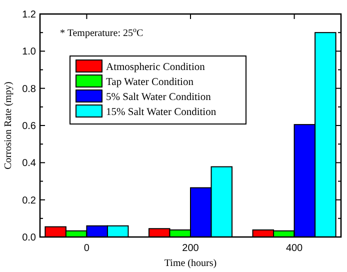  What do you see at coordinates (29, 89) in the screenshot?
I see `y-tick-label: 0.8` at bounding box center [29, 89].